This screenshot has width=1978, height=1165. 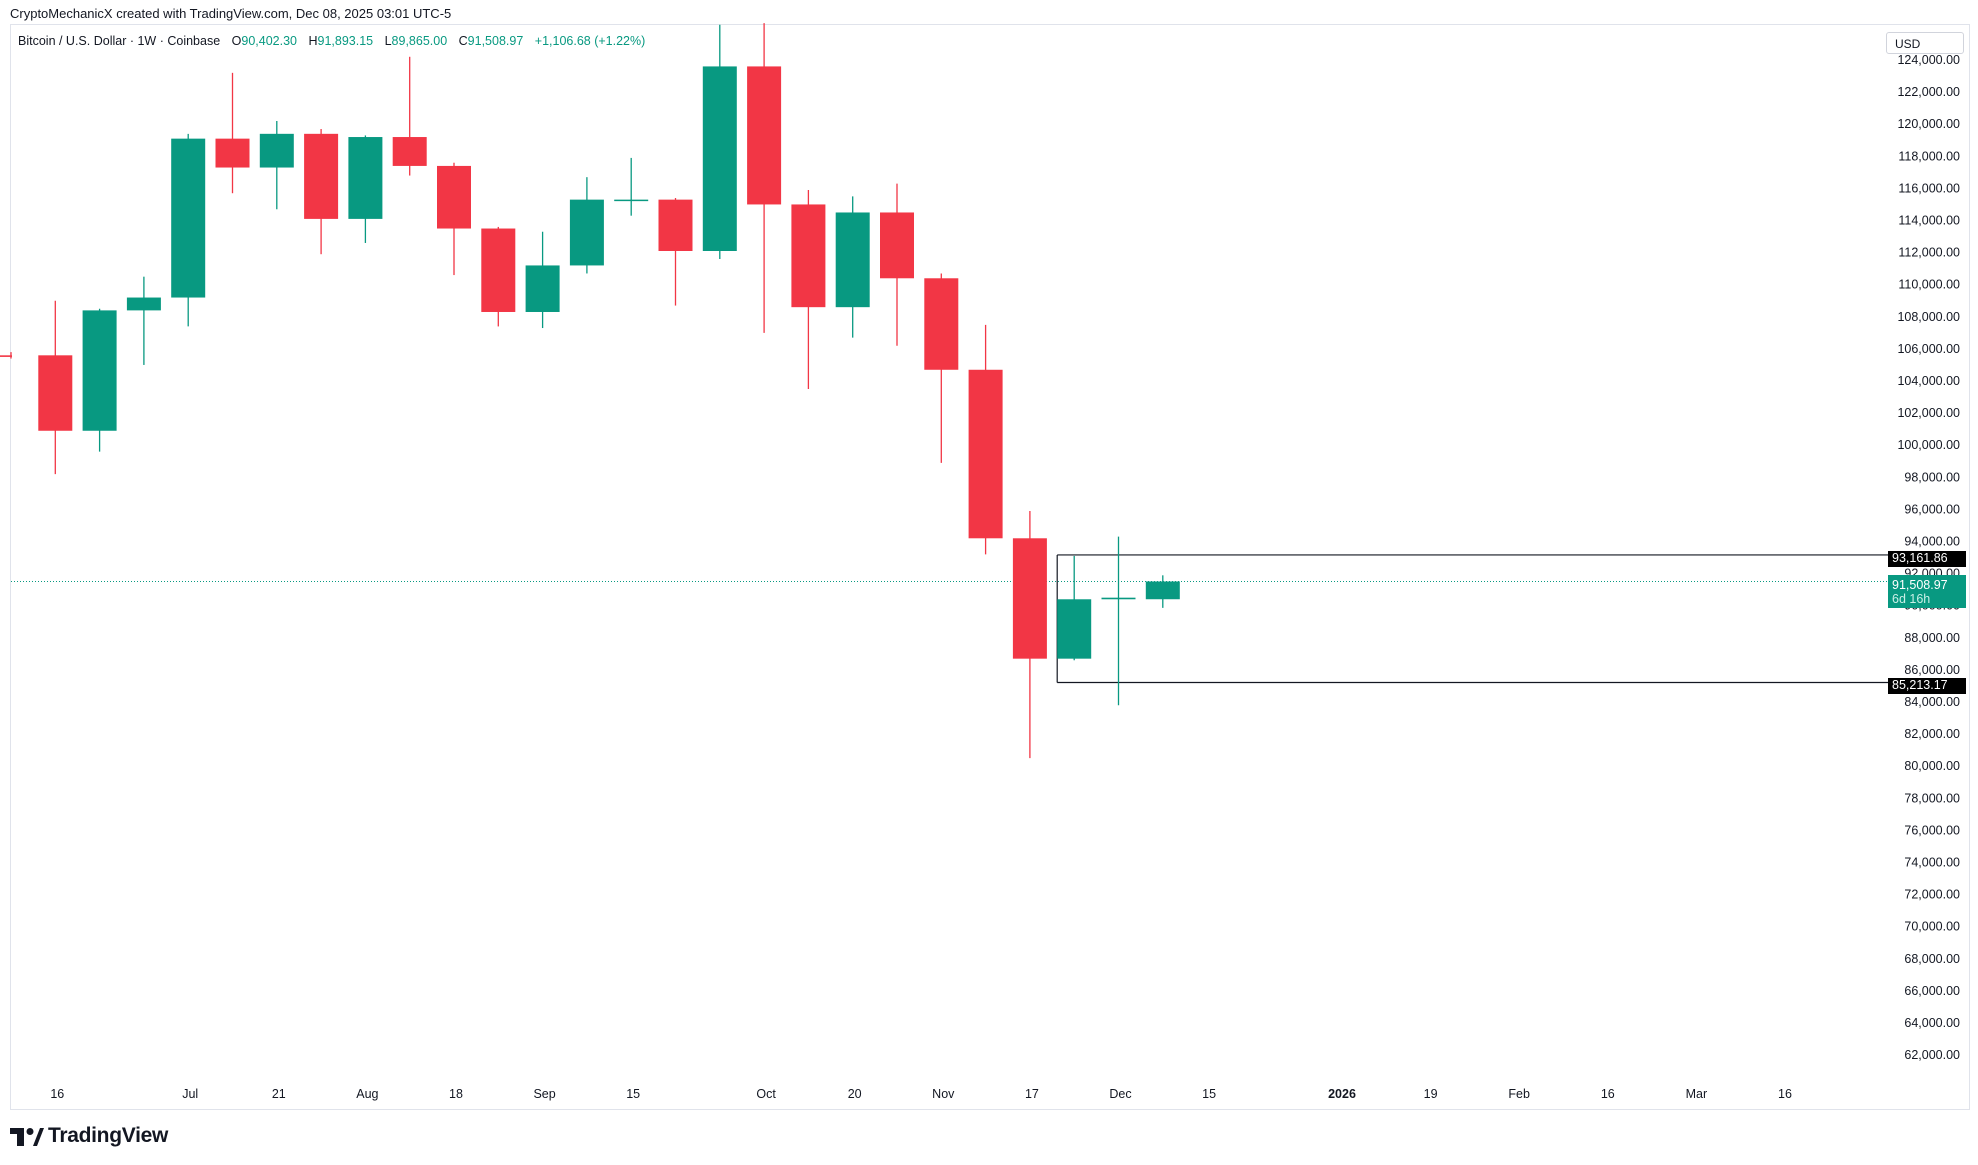 What do you see at coordinates (1929, 253) in the screenshot?
I see `price-tick-label: 112,000.00` at bounding box center [1929, 253].